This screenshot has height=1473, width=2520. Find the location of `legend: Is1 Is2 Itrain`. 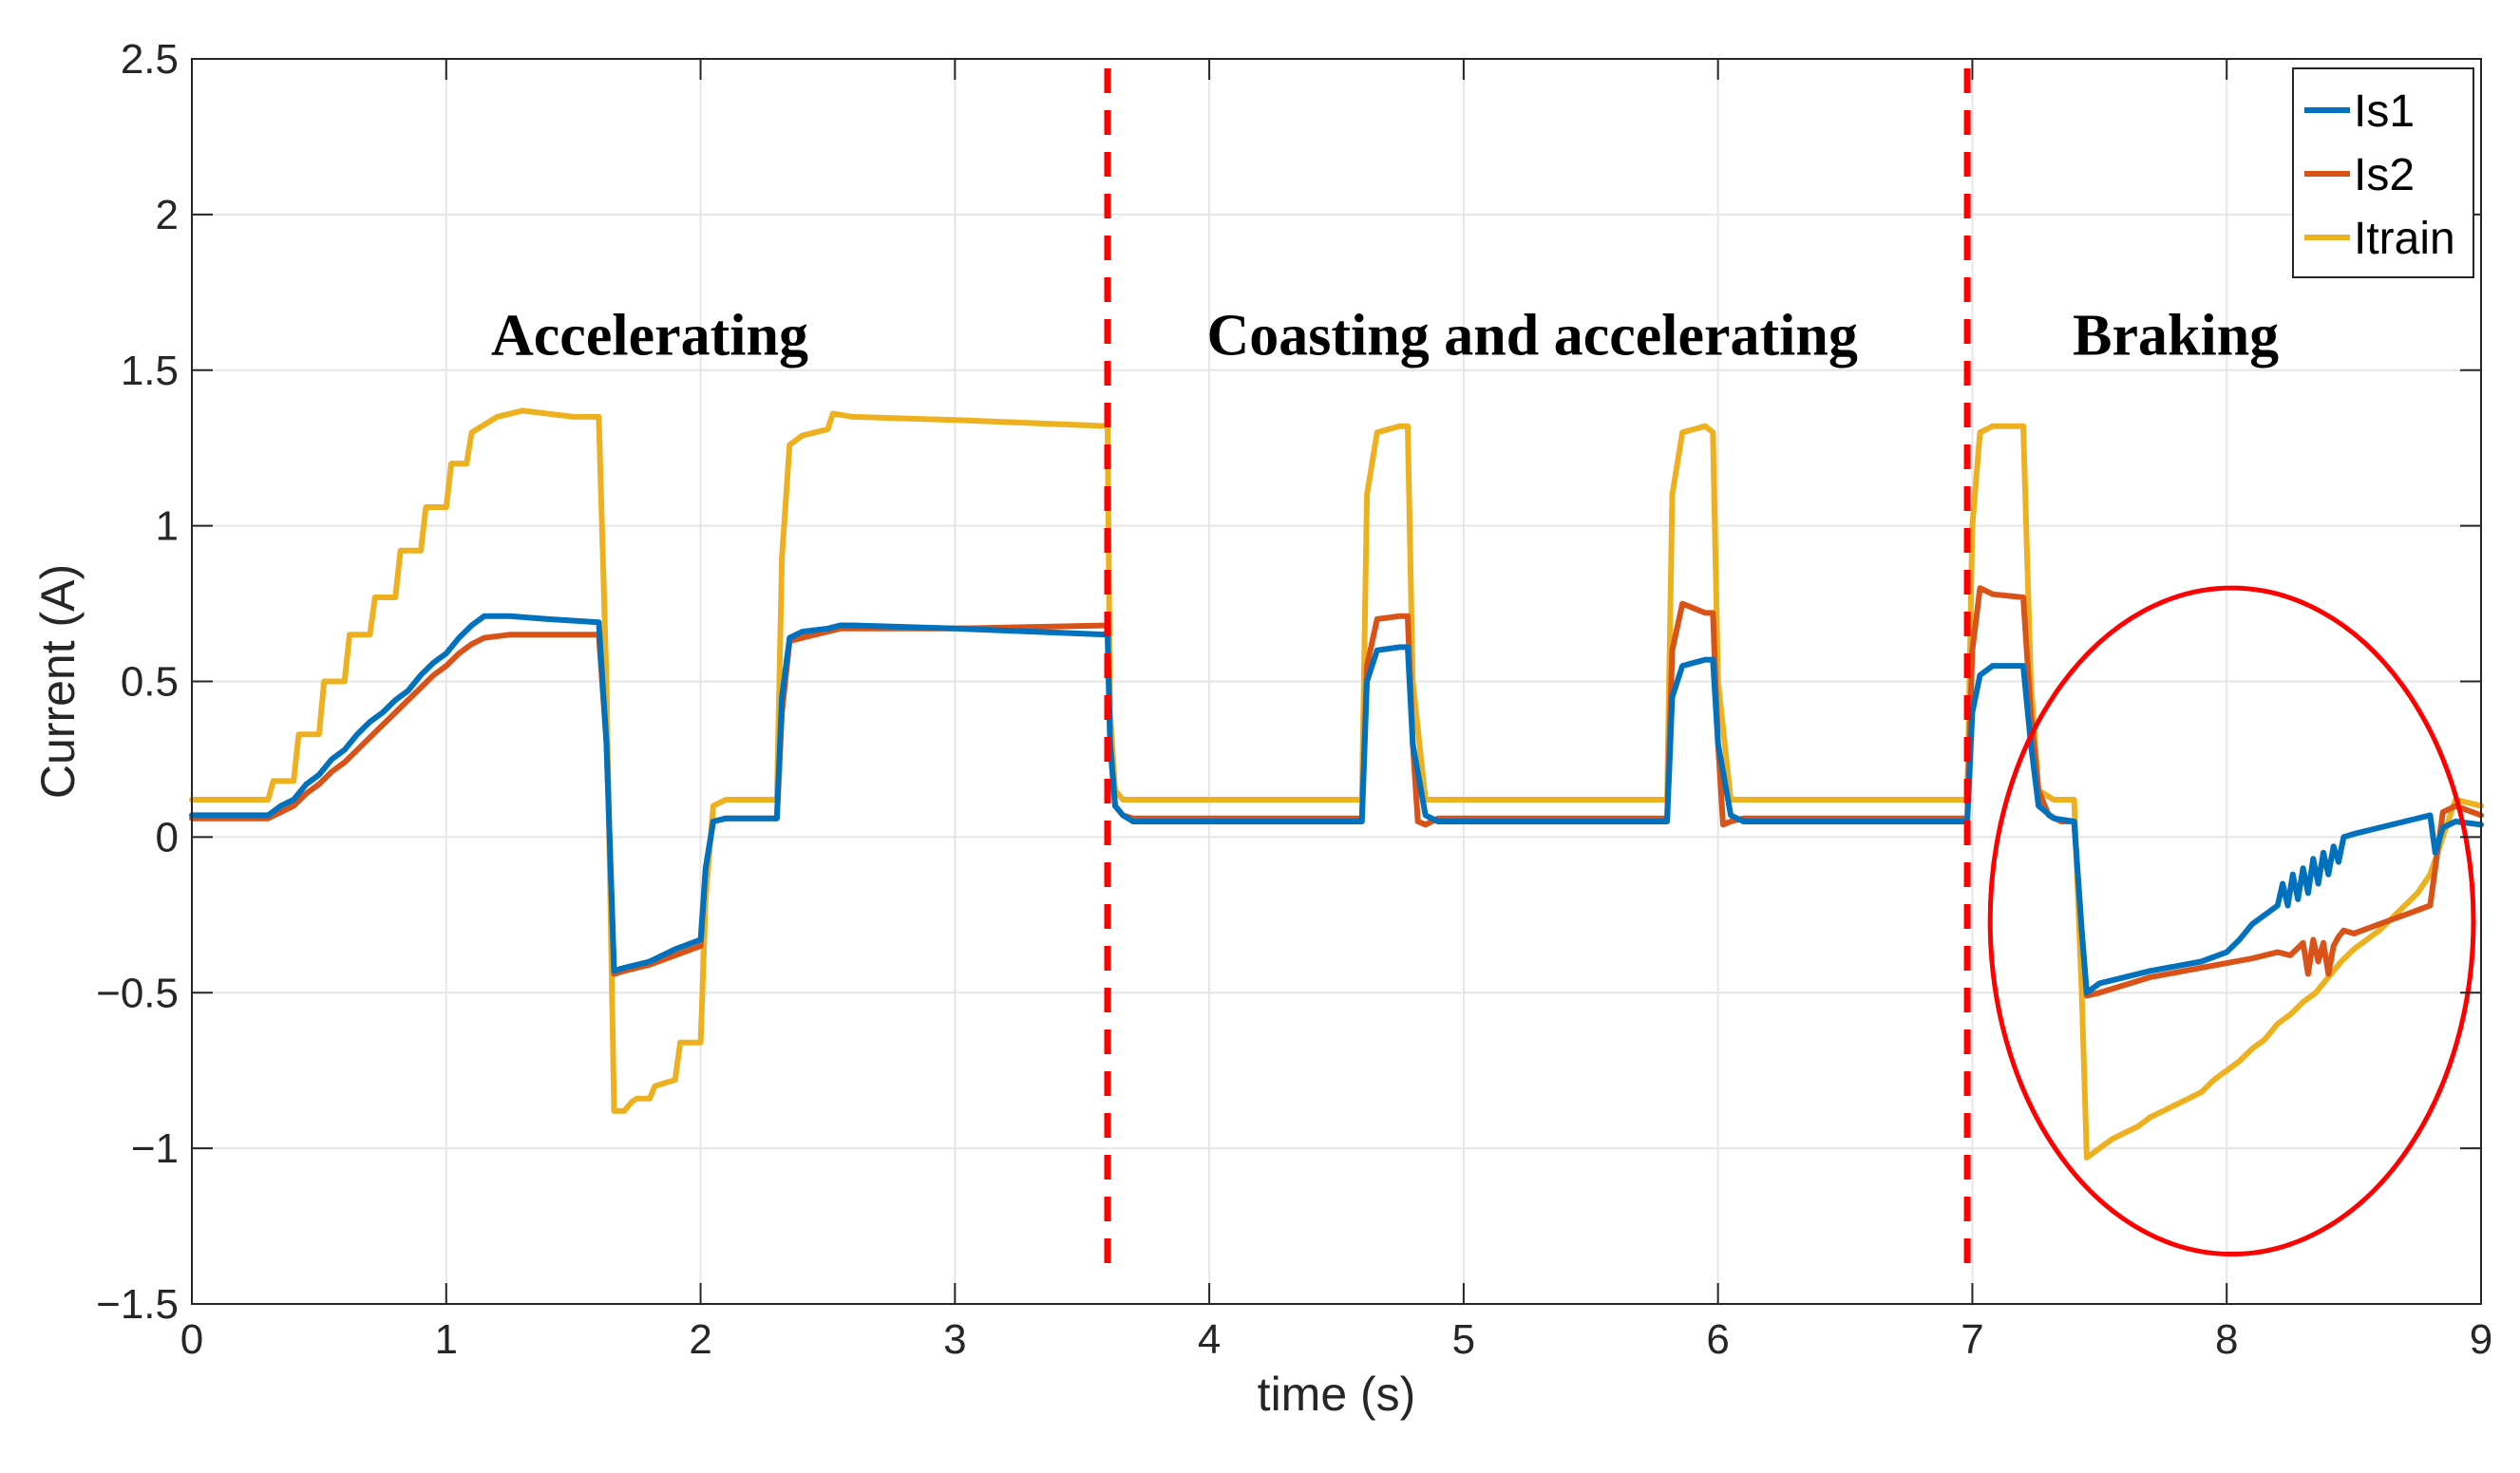

legend: Is1 Is2 Itrain is located at coordinates (2383, 172).